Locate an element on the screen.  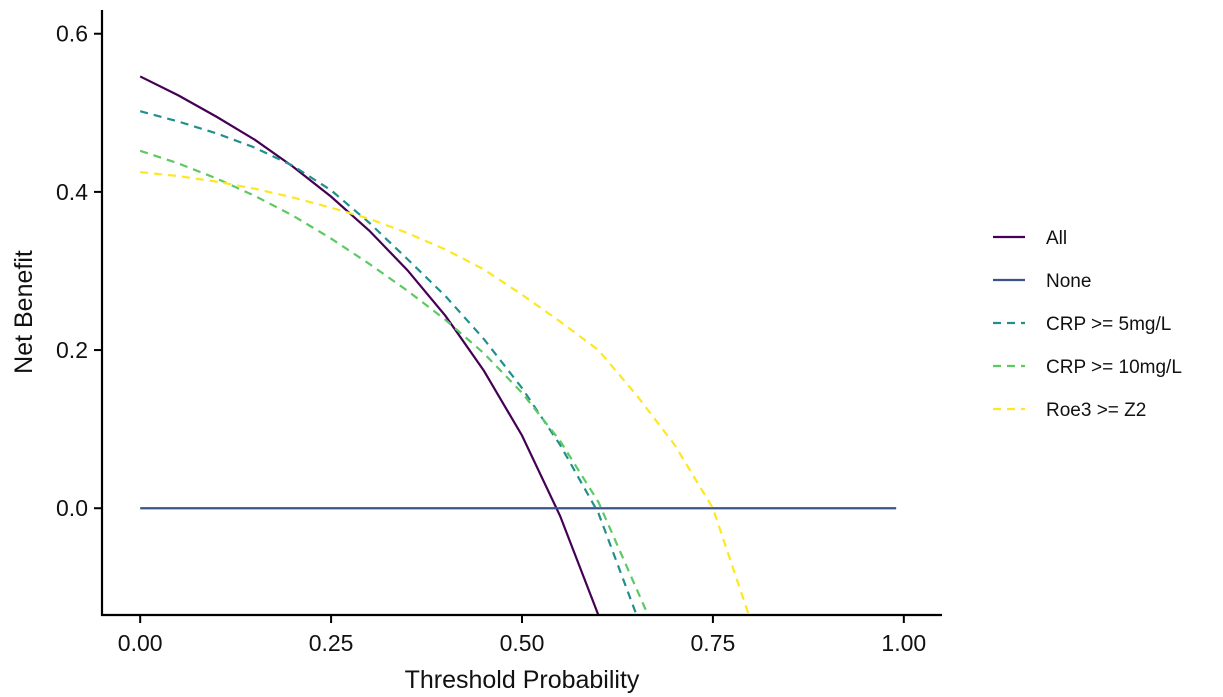
x-tick-label: 0.50 is located at coordinates (522, 643).